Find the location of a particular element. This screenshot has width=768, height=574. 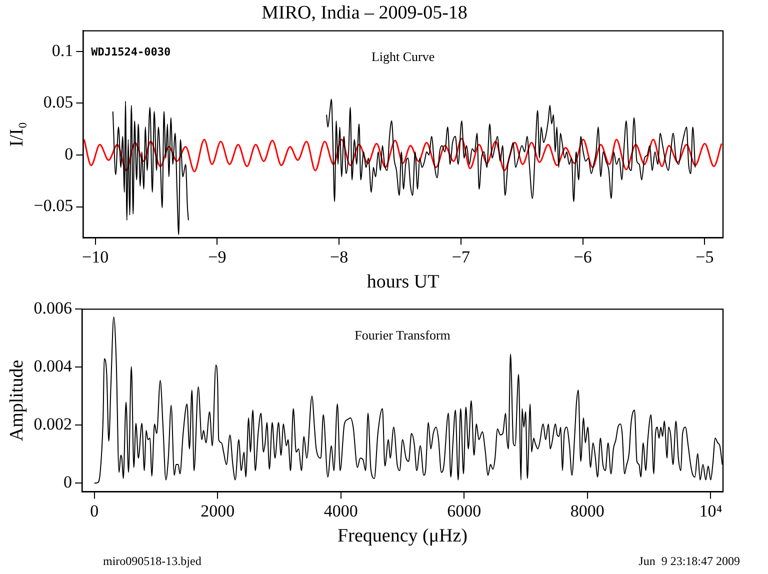

chart-title: MIRO, India – 2009-05-18 is located at coordinates (365, 13).